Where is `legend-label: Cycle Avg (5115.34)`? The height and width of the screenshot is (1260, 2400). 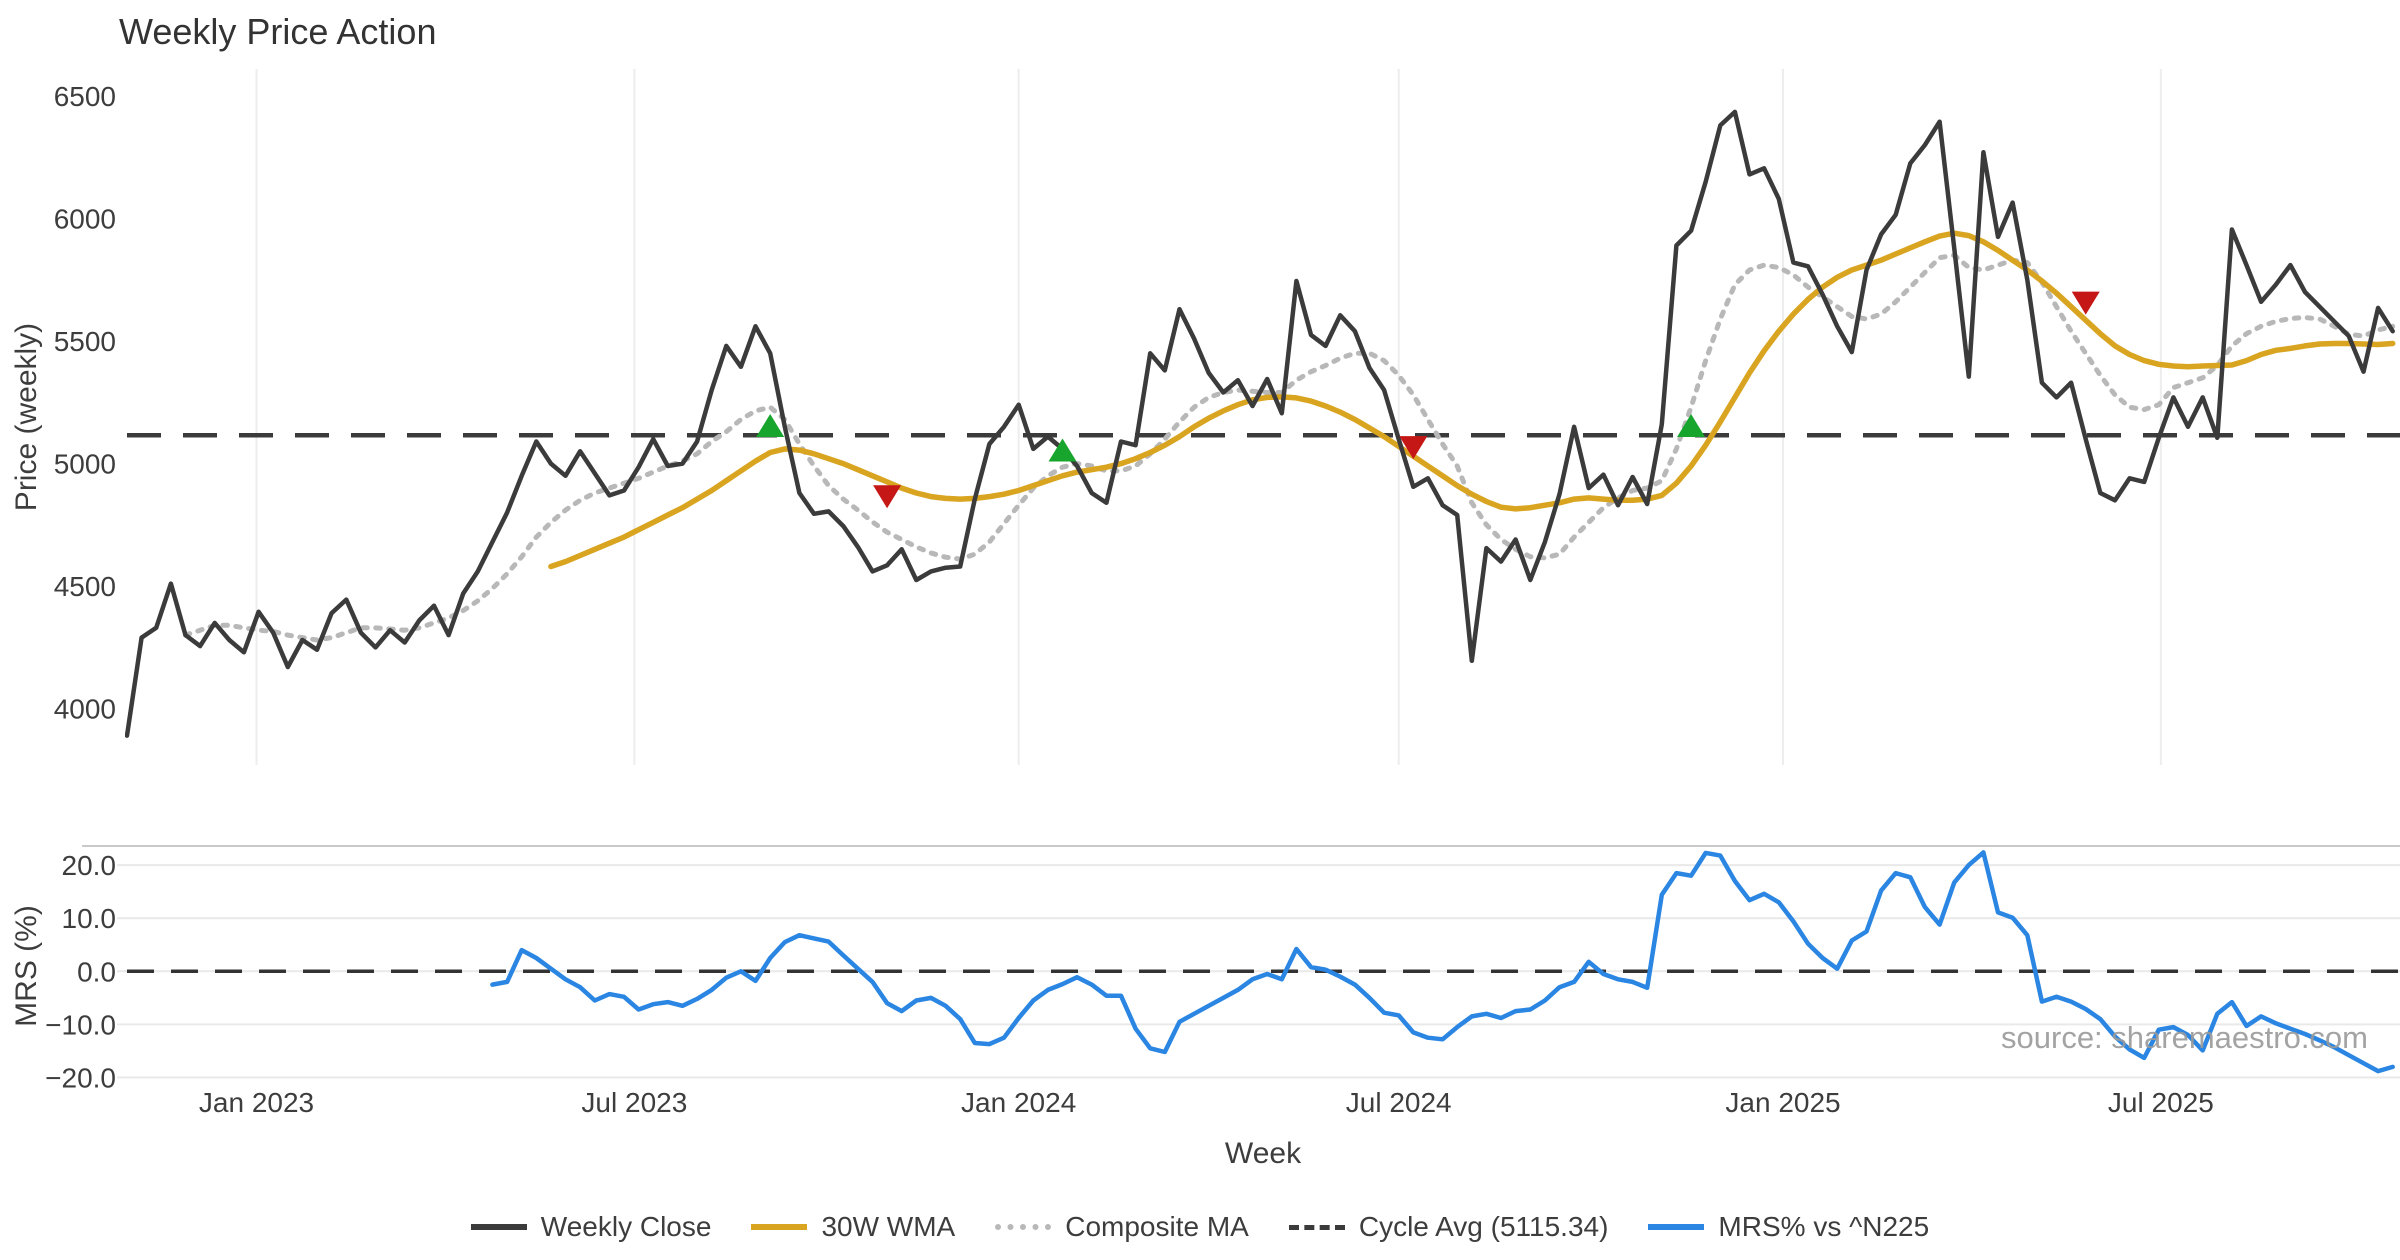 legend-label: Cycle Avg (5115.34) is located at coordinates (1483, 1226).